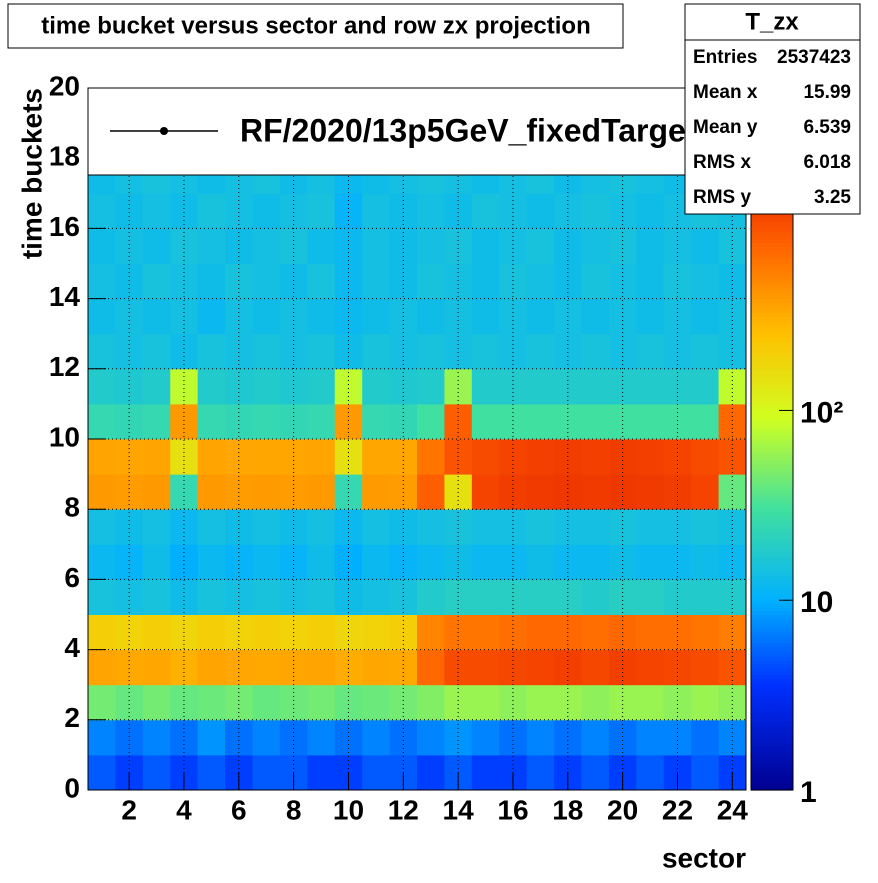 This screenshot has width=878, height=883. Describe the element at coordinates (704, 857) in the screenshot. I see `x-axis-label: sector` at that location.